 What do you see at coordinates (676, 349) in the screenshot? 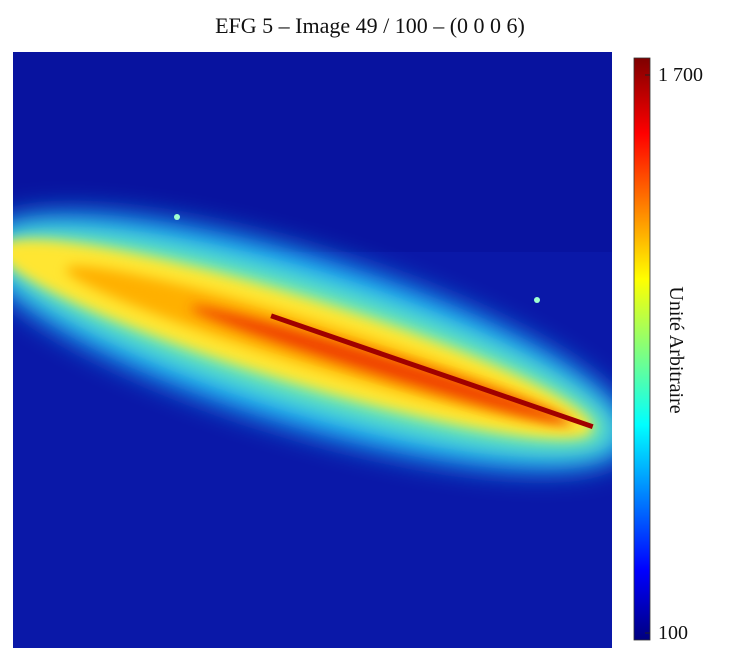
I see `colorbar-label: Unité Arbitraire` at bounding box center [676, 349].